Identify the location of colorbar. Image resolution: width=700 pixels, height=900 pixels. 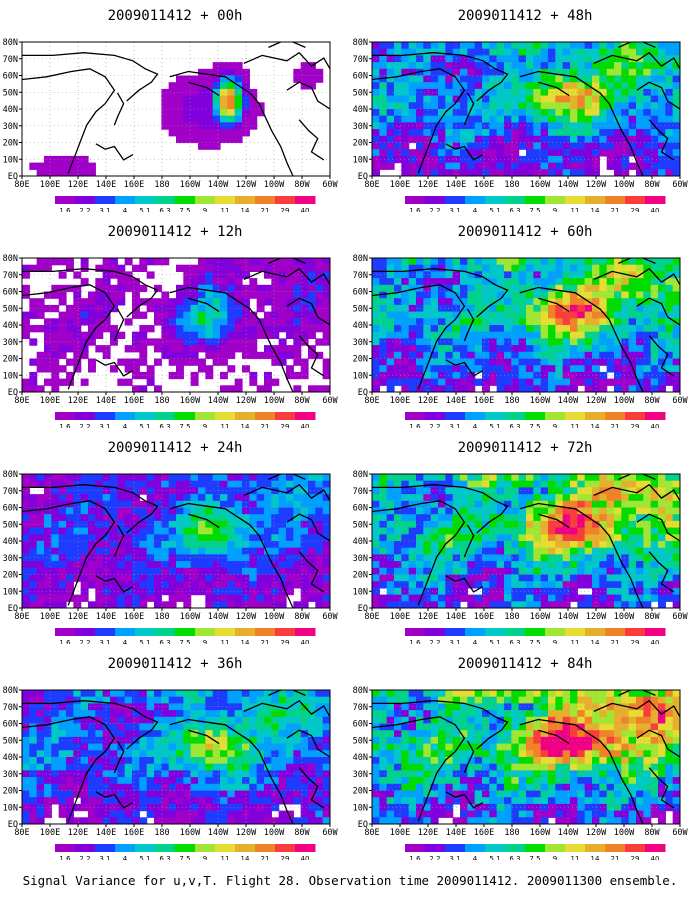
(535, 416).